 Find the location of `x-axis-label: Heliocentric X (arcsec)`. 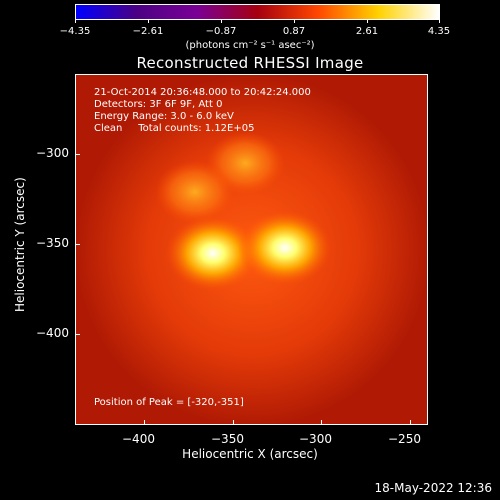

x-axis-label: Heliocentric X (arcsec) is located at coordinates (250, 454).